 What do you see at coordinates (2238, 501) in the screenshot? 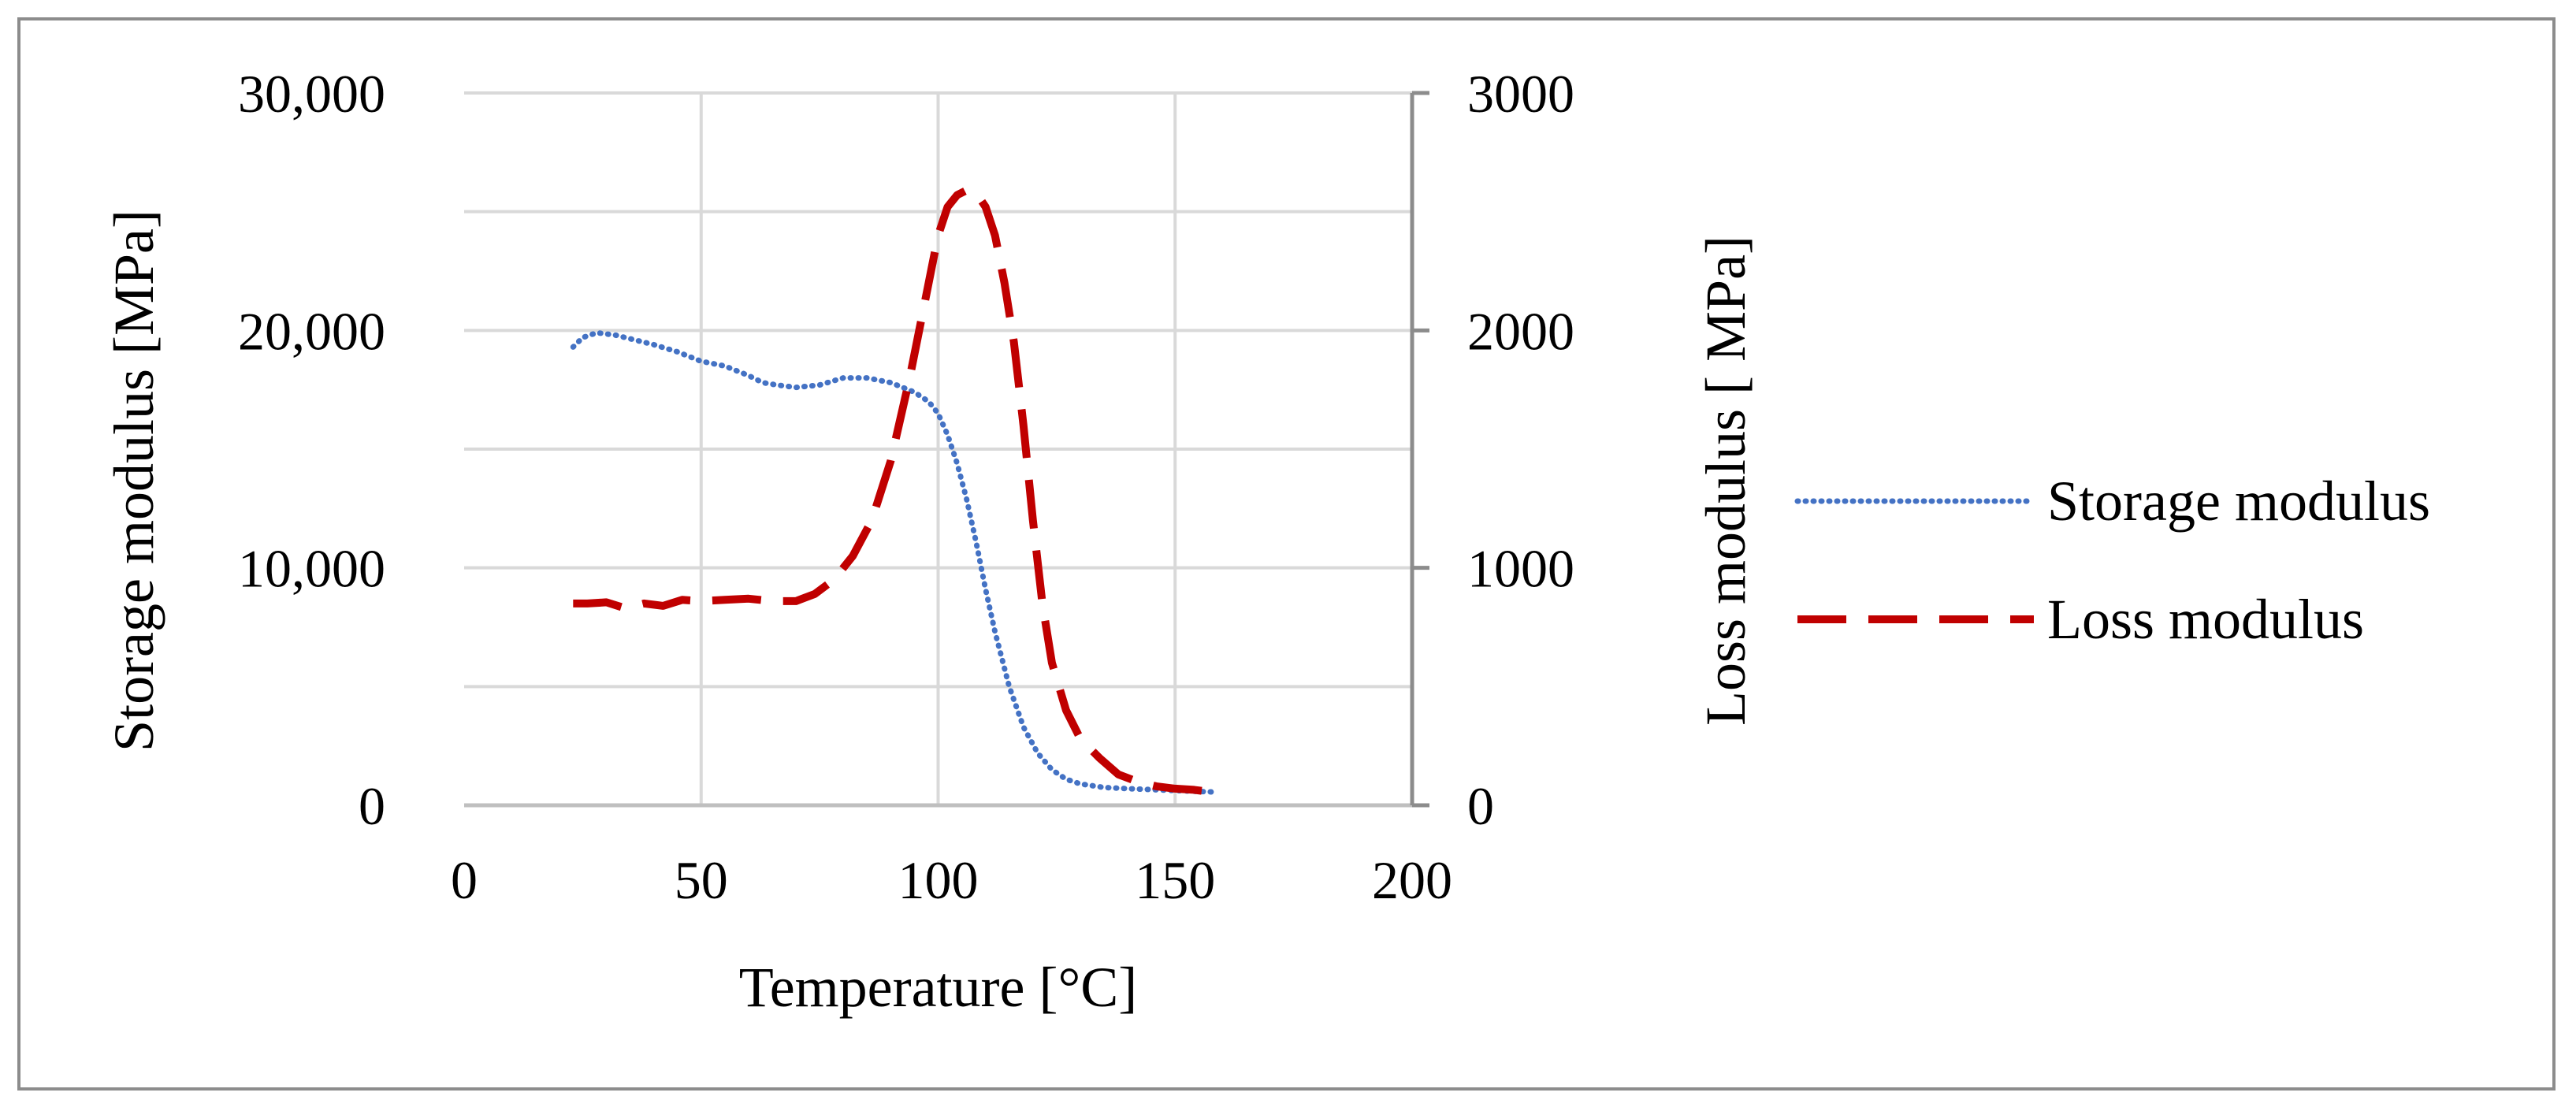
I see `storage-modulus-legend-label: Storage modulus` at bounding box center [2238, 501].